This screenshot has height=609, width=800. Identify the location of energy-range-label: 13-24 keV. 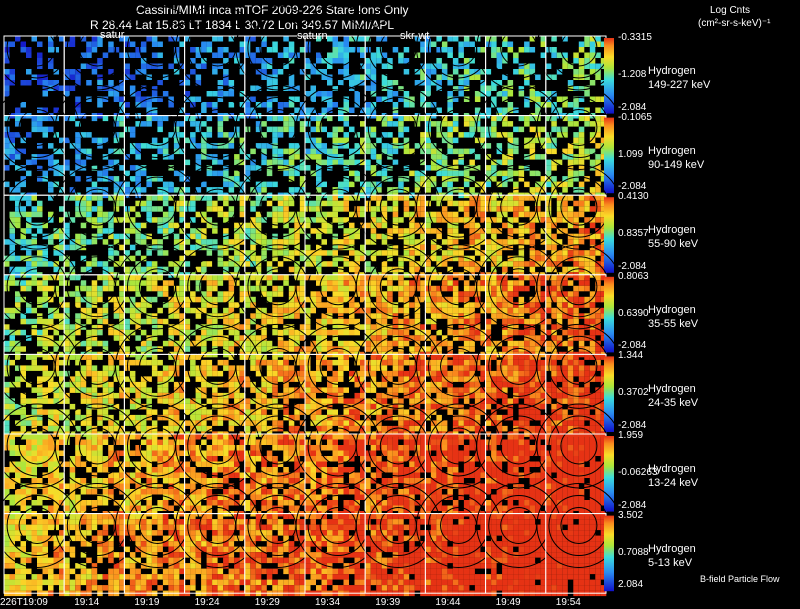
(673, 483).